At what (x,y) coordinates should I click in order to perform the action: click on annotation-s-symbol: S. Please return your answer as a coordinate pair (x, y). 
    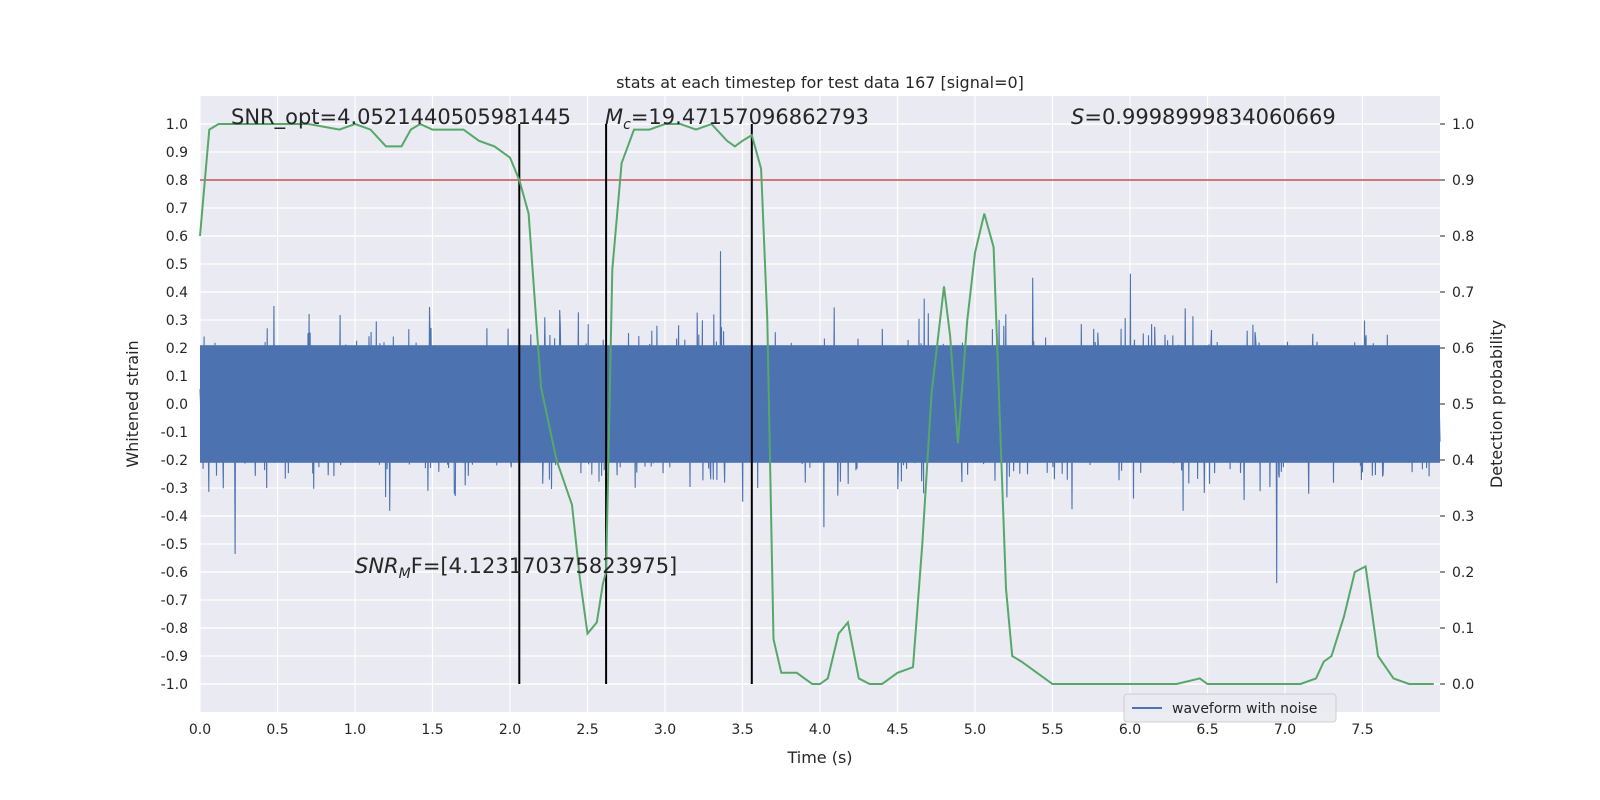
    Looking at the image, I should click on (1077, 117).